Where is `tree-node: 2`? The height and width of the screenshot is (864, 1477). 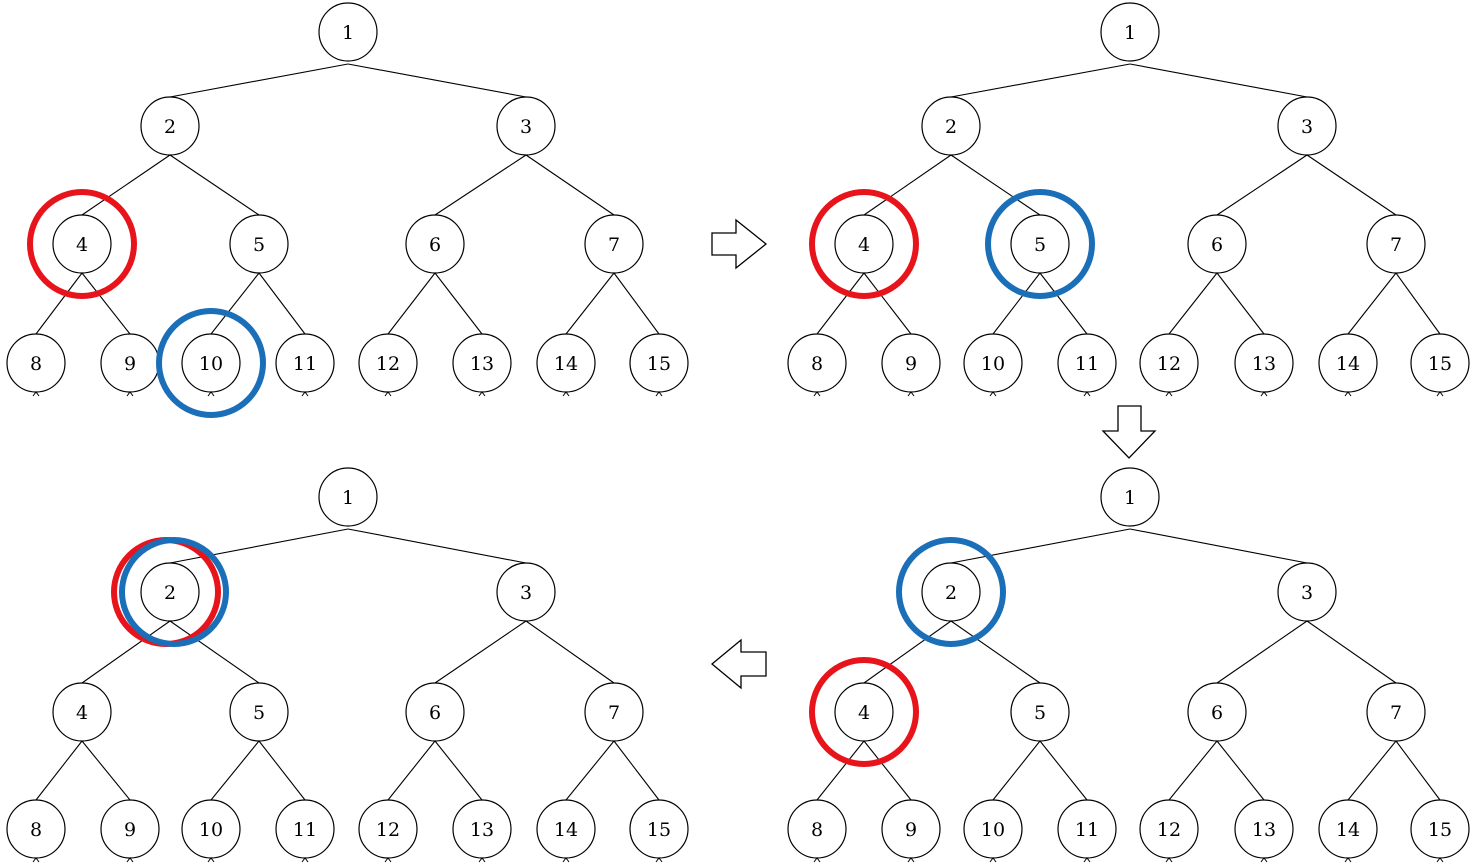 tree-node: 2 is located at coordinates (951, 592).